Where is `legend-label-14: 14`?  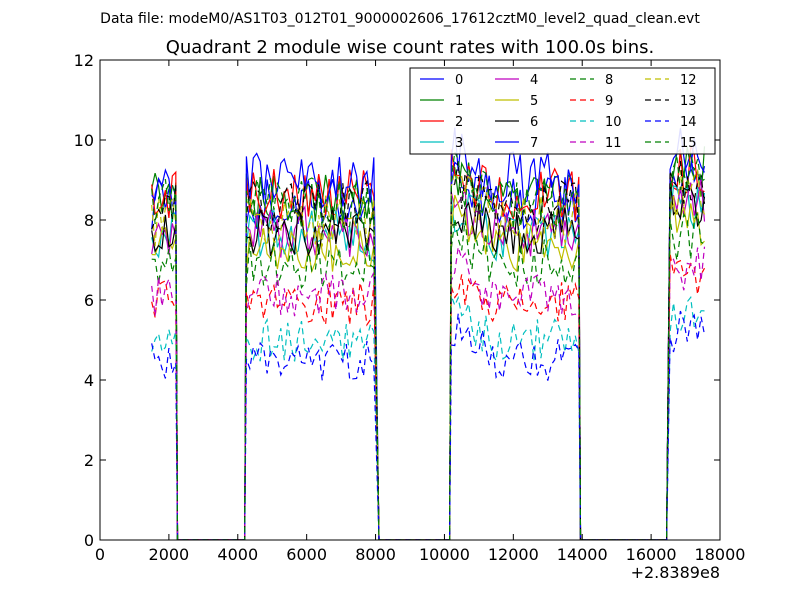 legend-label-14: 14 is located at coordinates (688, 122).